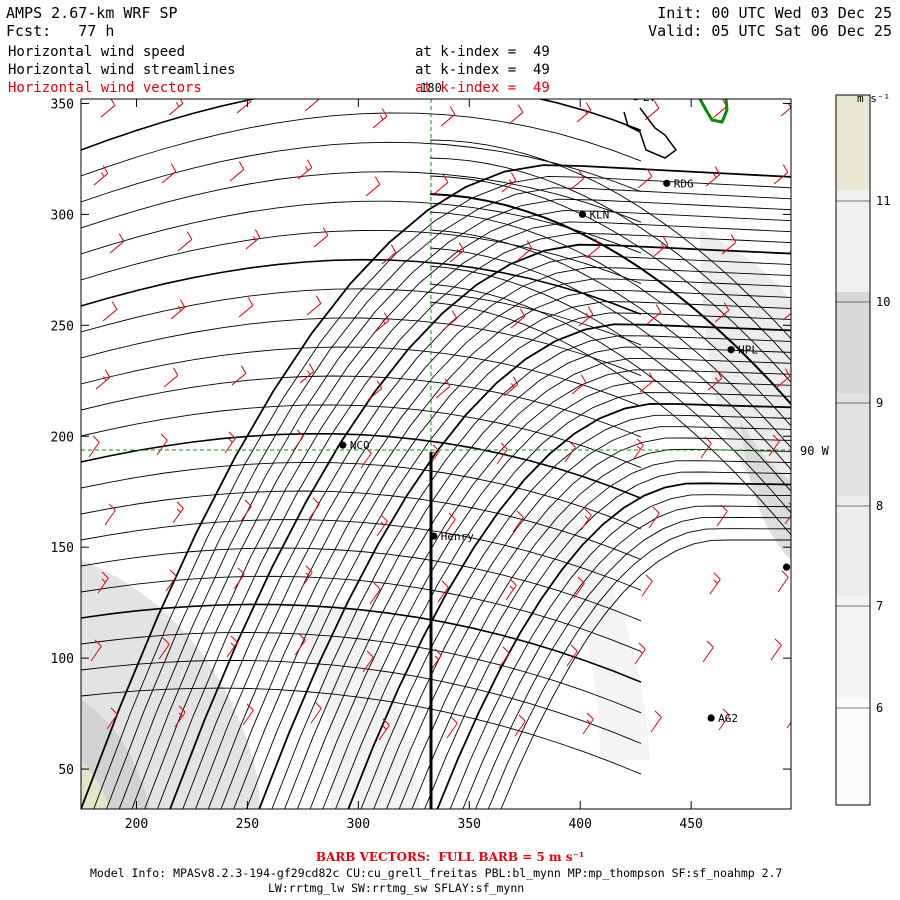 The width and height of the screenshot is (900, 900). What do you see at coordinates (879, 506) in the screenshot?
I see `colorbar-tick-label: 8` at bounding box center [879, 506].